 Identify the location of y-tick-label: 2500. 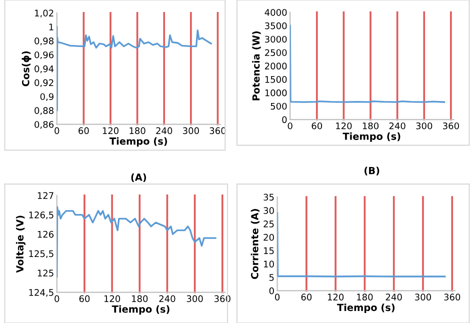
(275, 52).